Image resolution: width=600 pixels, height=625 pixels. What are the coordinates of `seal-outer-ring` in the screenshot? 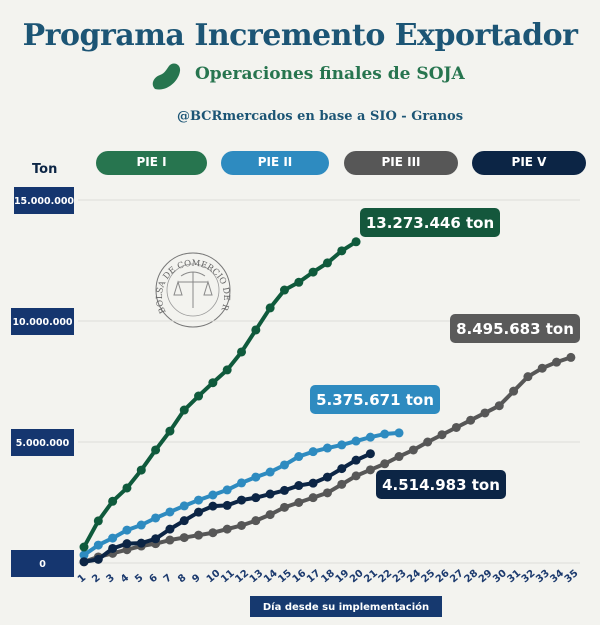 It's located at (193, 290).